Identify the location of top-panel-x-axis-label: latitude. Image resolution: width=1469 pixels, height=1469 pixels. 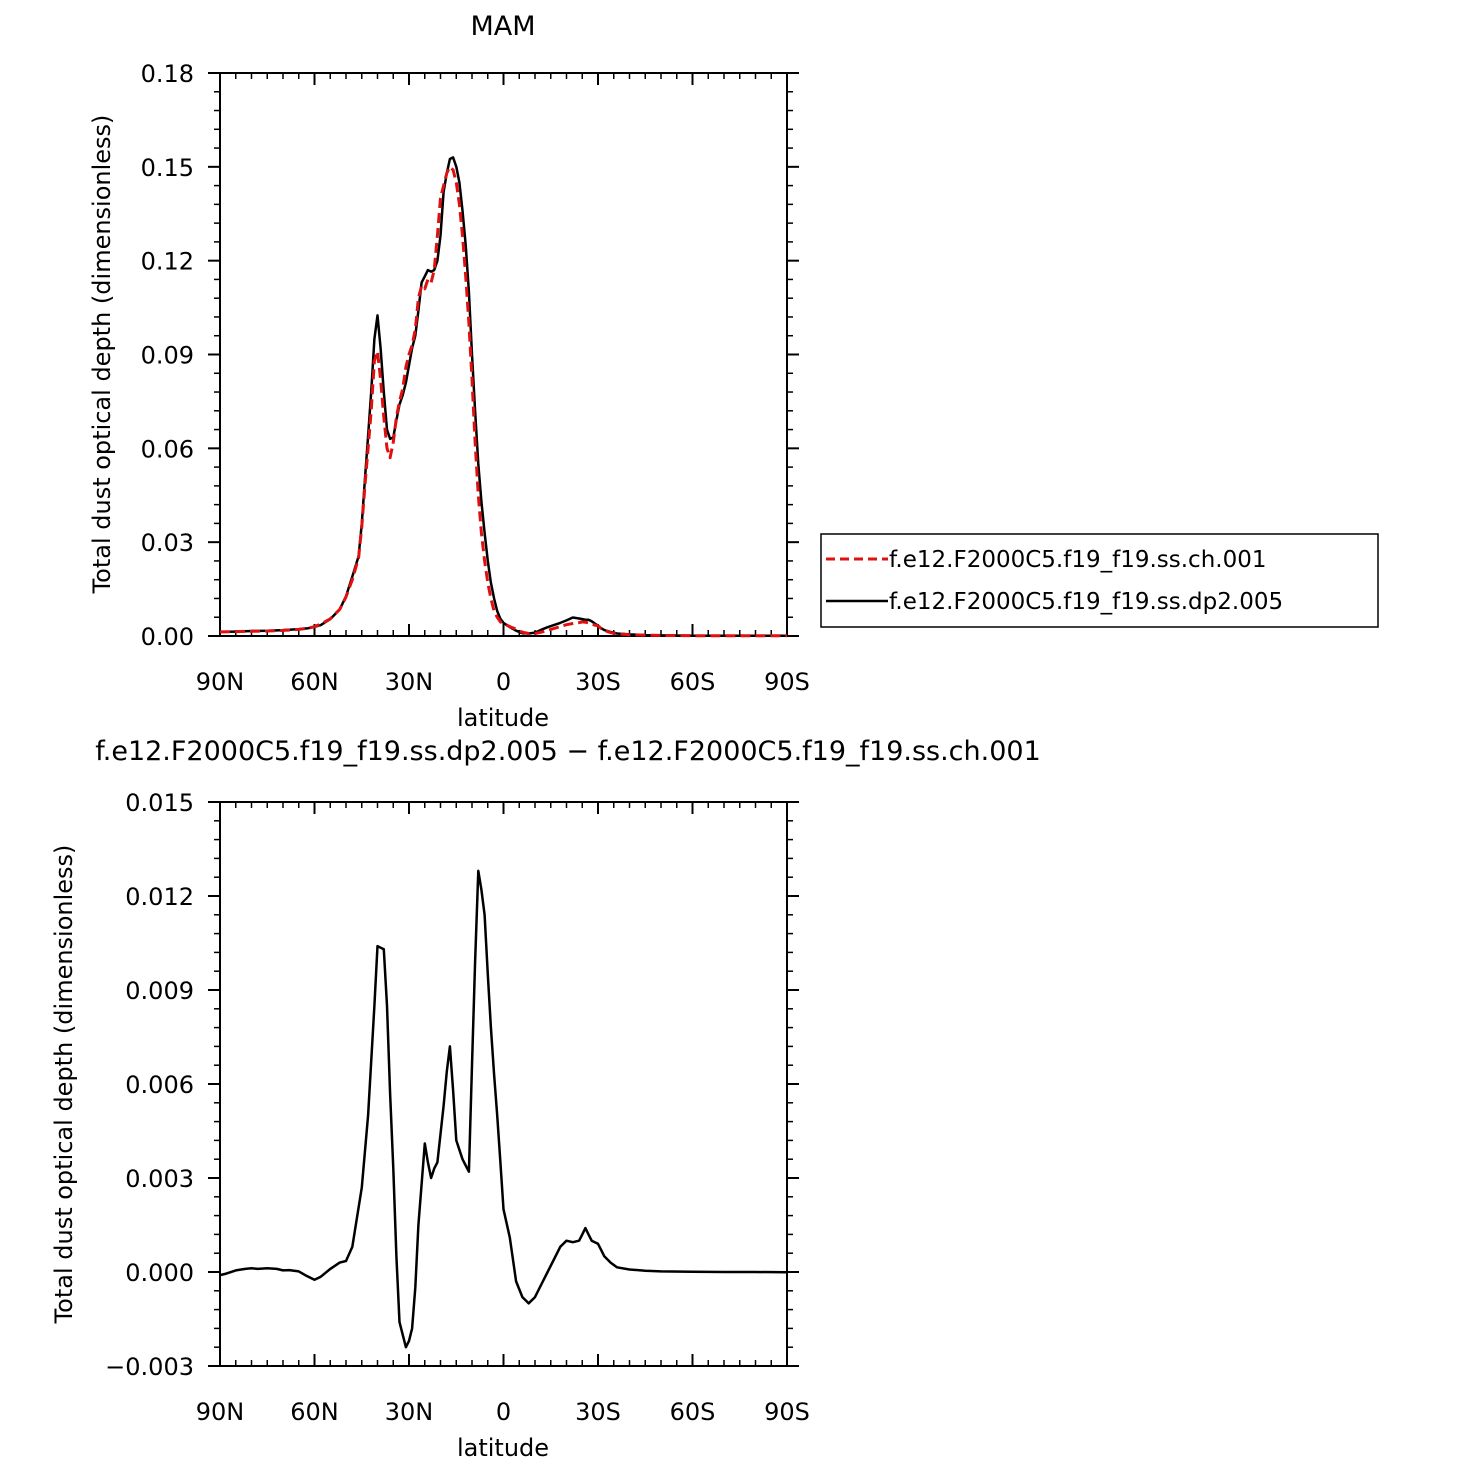
(503, 718).